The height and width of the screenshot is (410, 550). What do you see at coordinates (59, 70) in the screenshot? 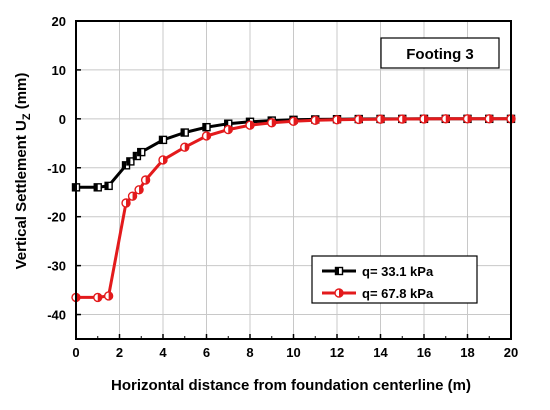
I see `y-tick-label: 10` at bounding box center [59, 70].